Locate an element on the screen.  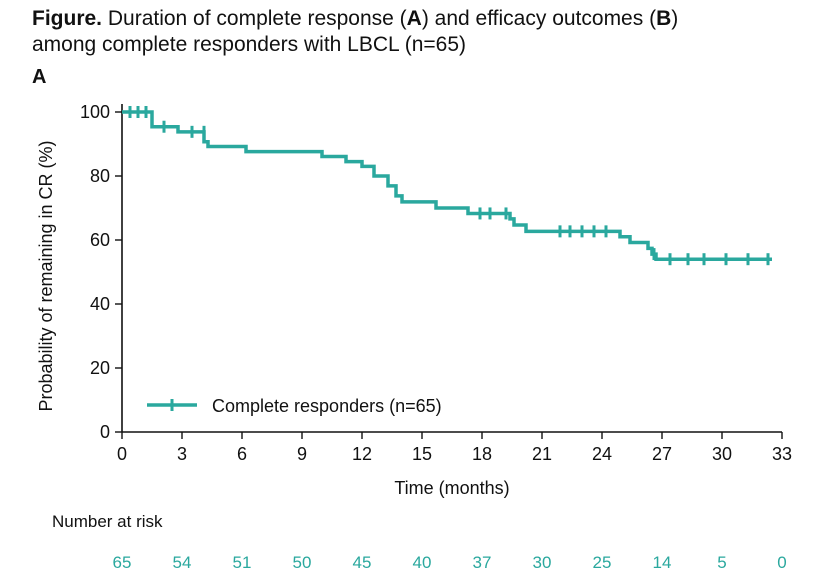
risk-value: 5 is located at coordinates (722, 562).